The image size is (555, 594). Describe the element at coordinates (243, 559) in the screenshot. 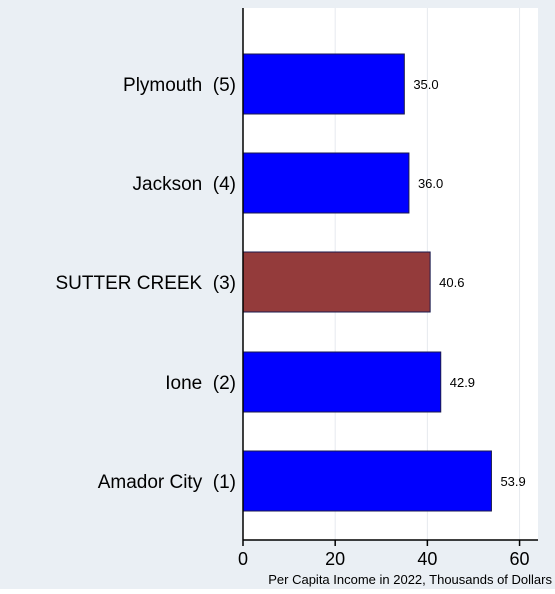

I see `x-tick-label-0: 0` at that location.